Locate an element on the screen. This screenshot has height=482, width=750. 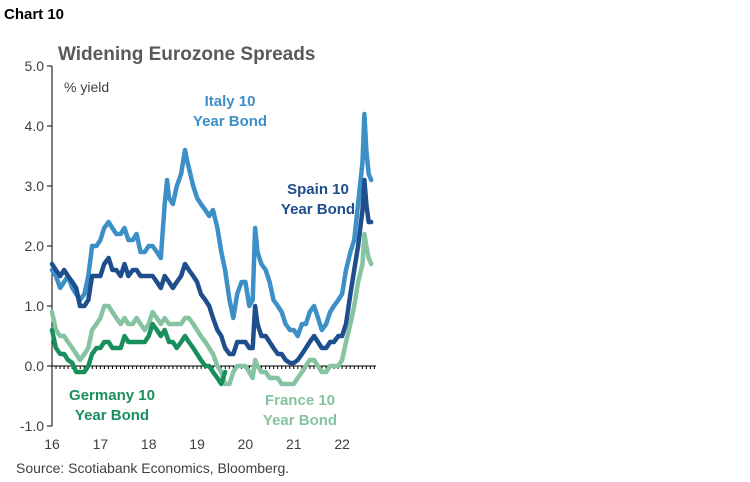
source-note: Source: Scotiabank Economics, Bloomberg. is located at coordinates (153, 468).